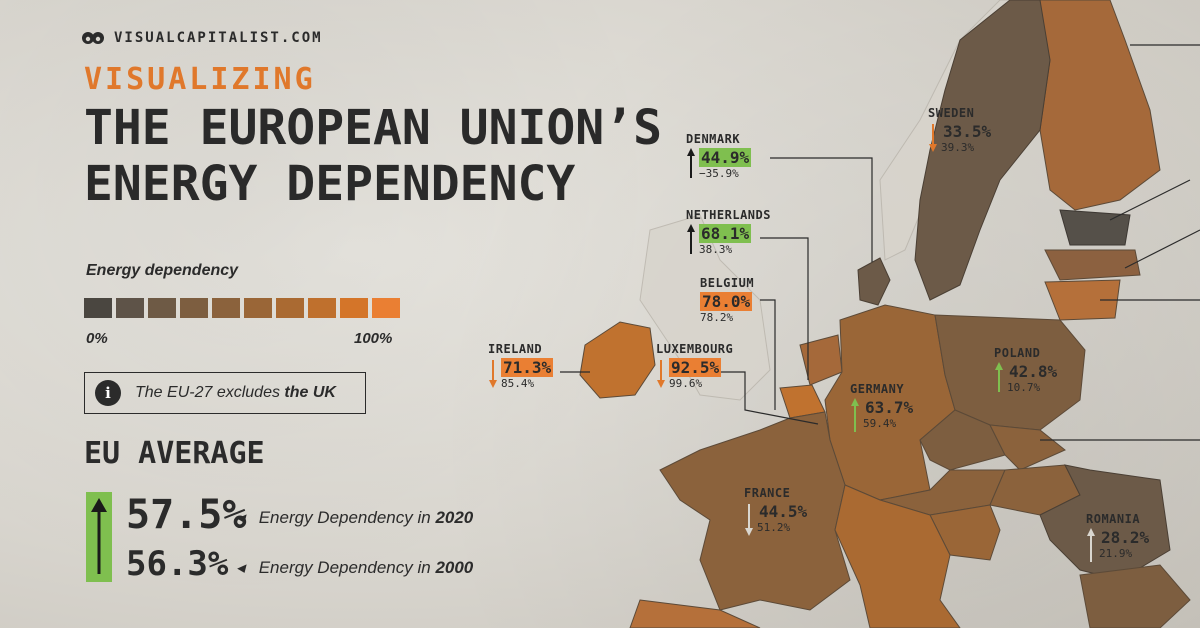  Describe the element at coordinates (1092, 265) in the screenshot. I see `country-latvia` at that location.